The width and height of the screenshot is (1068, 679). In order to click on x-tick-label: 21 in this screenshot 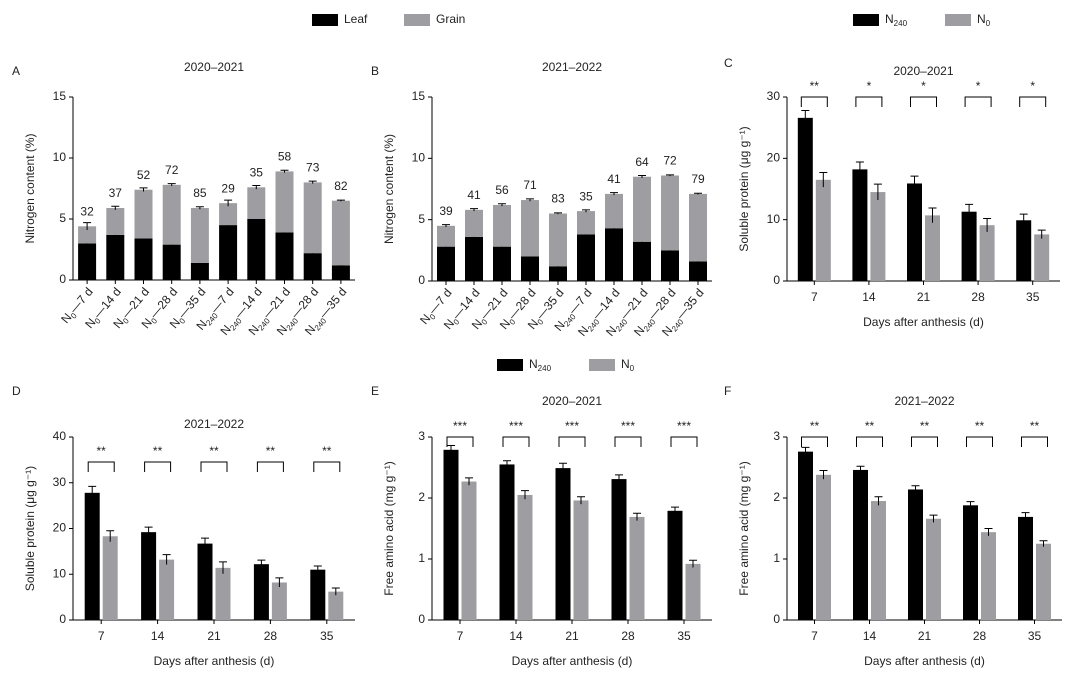, I will do `click(572, 636)`.